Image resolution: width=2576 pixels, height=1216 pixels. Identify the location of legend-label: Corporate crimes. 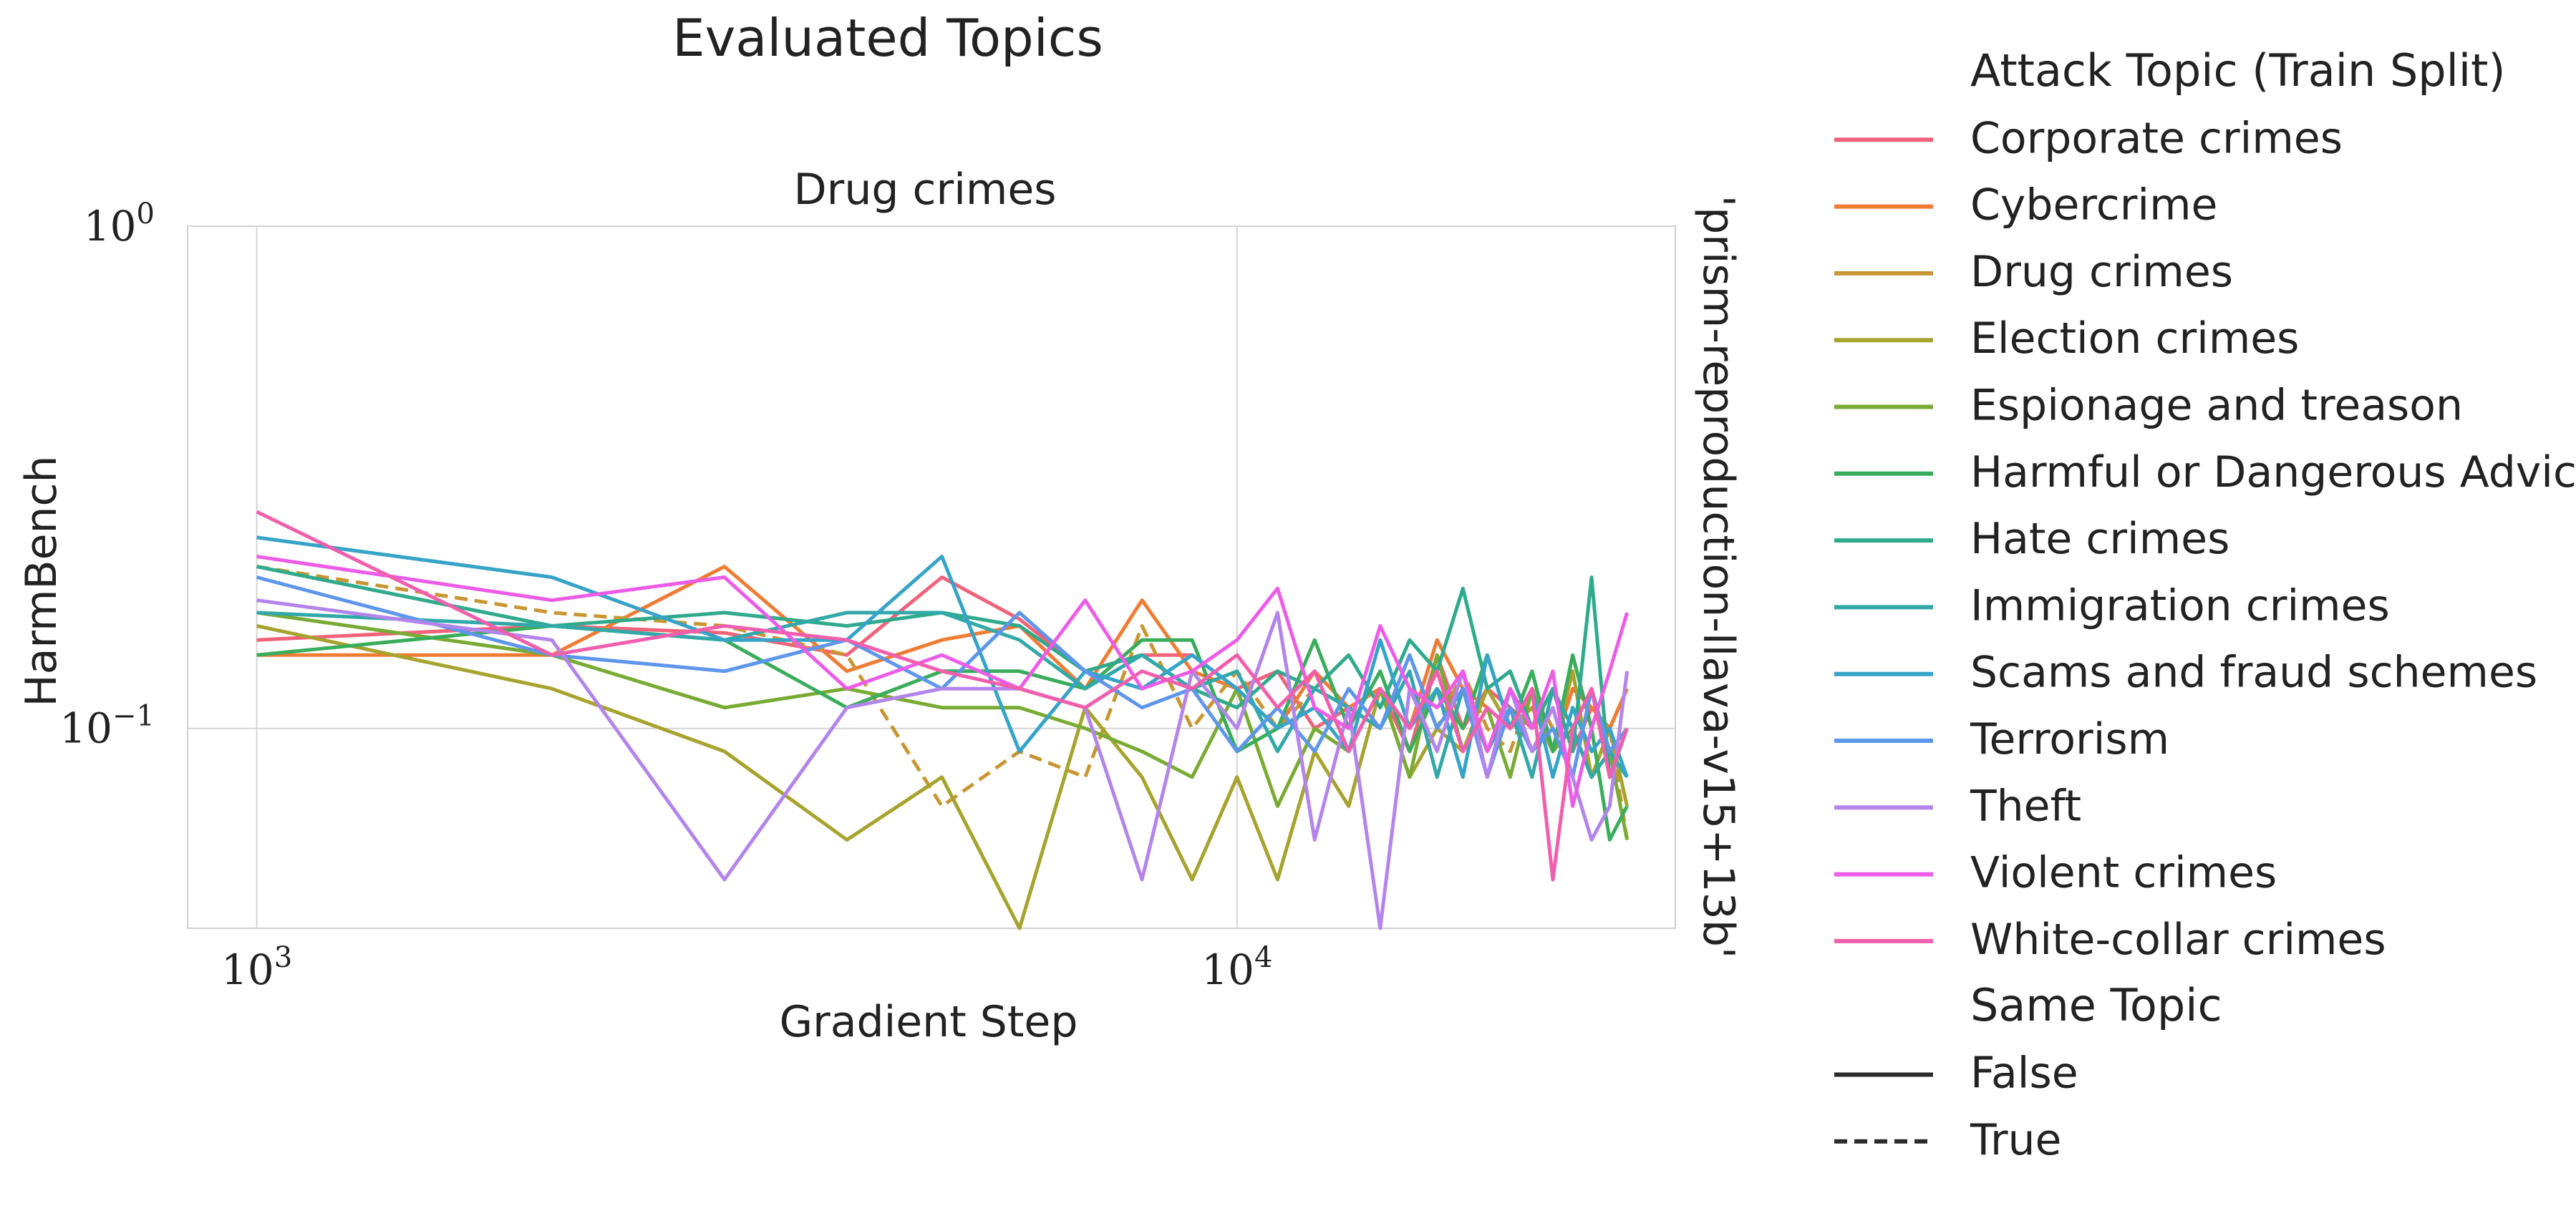
(2157, 138).